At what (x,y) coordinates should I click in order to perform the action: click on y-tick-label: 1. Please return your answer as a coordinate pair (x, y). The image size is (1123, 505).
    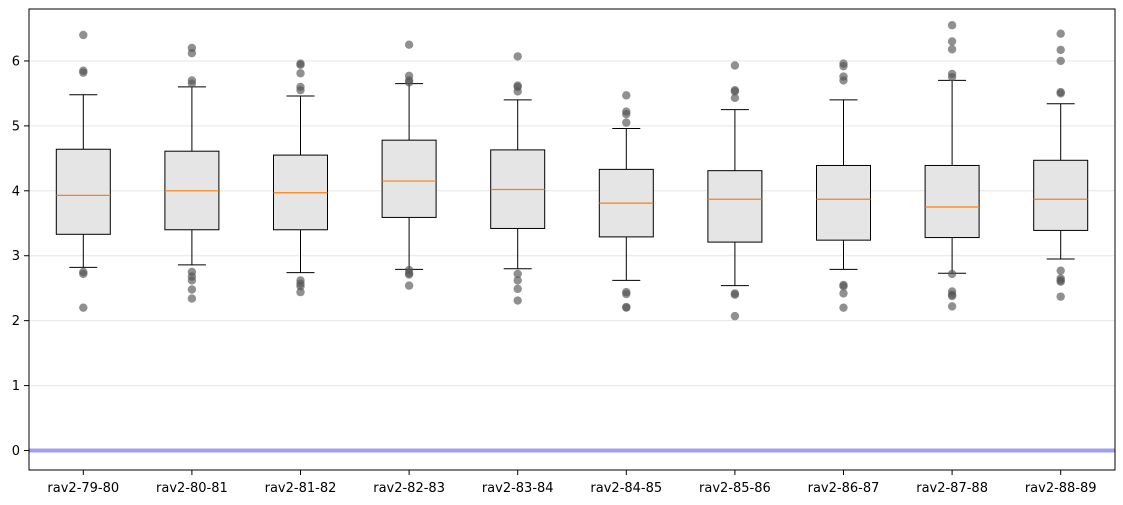
    Looking at the image, I should click on (16, 386).